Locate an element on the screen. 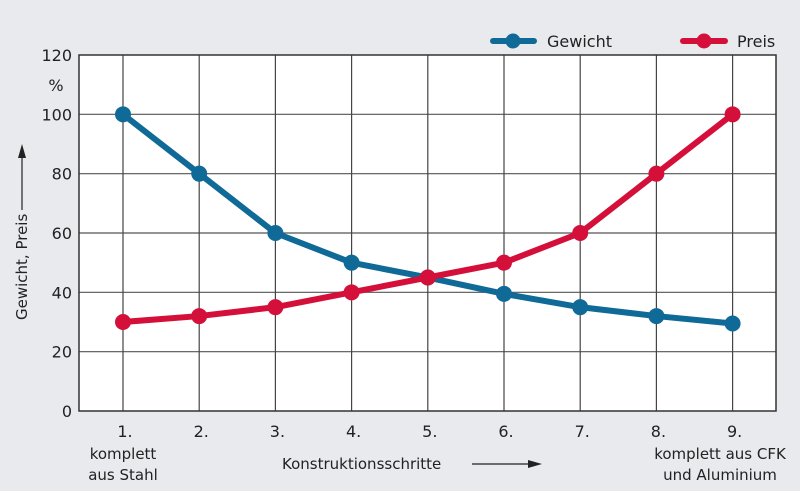 This screenshot has width=800, height=491. x-arrow-head-icon is located at coordinates (535, 464).